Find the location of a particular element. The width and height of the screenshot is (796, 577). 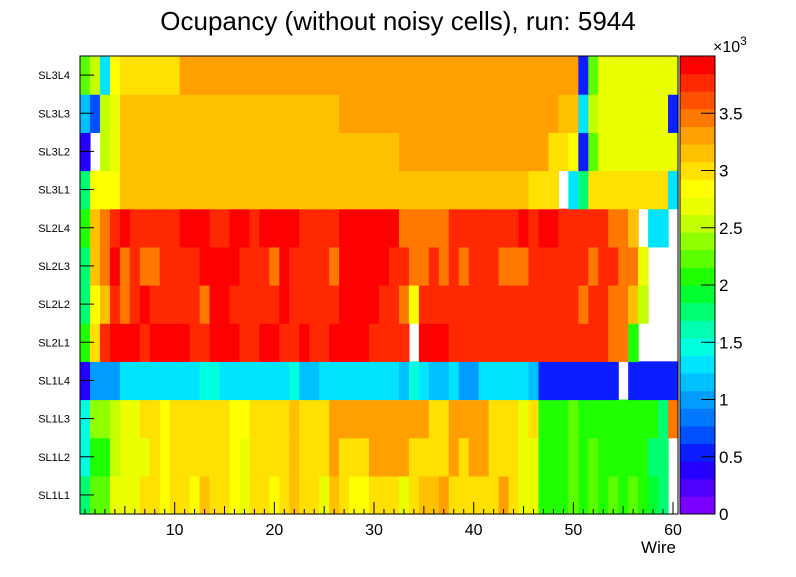

color-scale-label: 2.5 is located at coordinates (731, 228).